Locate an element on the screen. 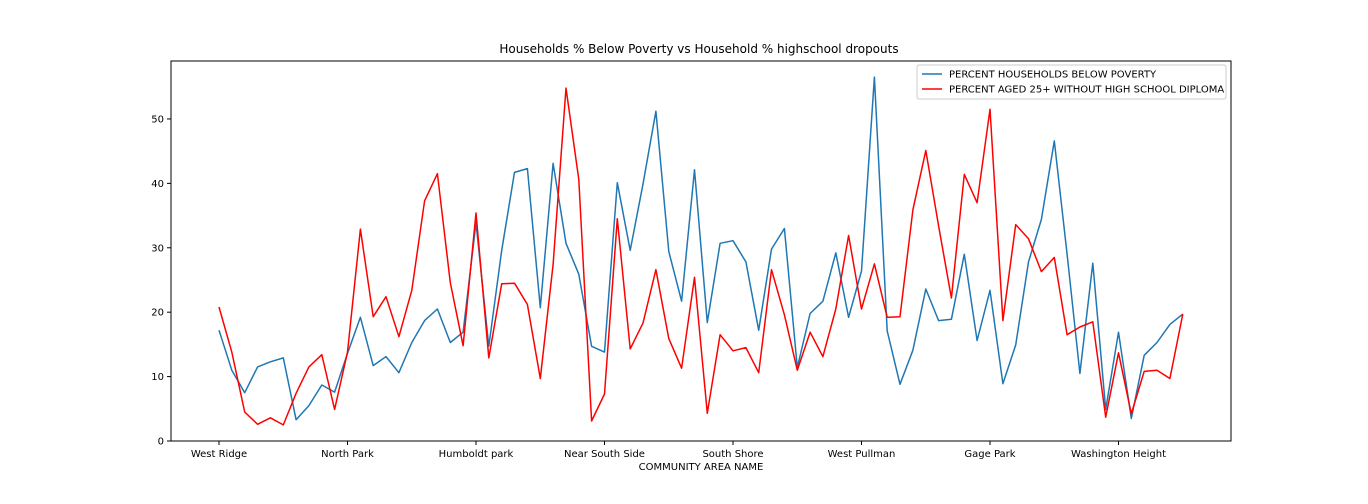 This screenshot has width=1368, height=504. x-tick-label: West Pullman is located at coordinates (862, 454).